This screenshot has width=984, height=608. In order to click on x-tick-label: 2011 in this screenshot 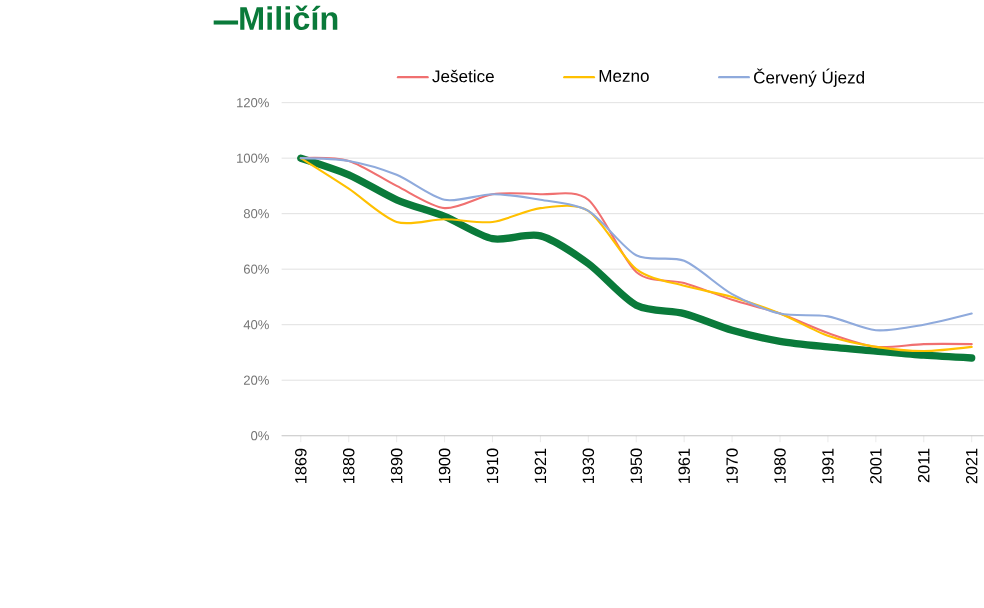, I will do `click(924, 465)`.